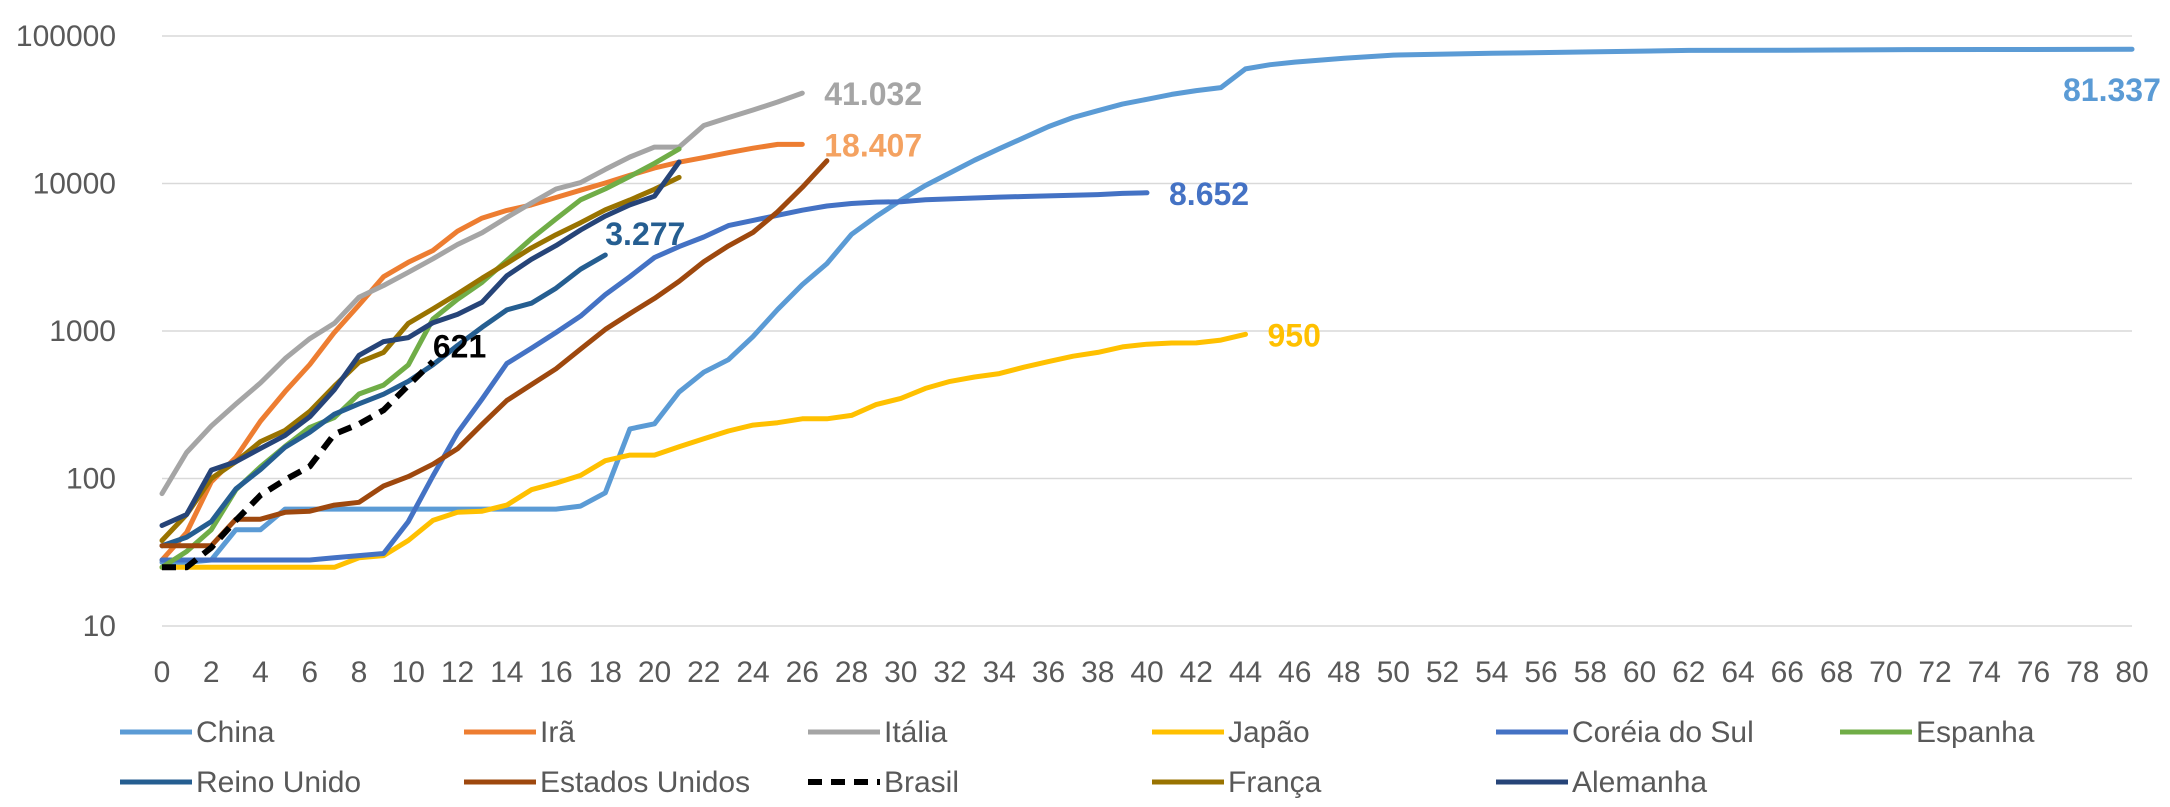 Image resolution: width=2170 pixels, height=807 pixels. What do you see at coordinates (211, 672) in the screenshot?
I see `x-tick-label: 2` at bounding box center [211, 672].